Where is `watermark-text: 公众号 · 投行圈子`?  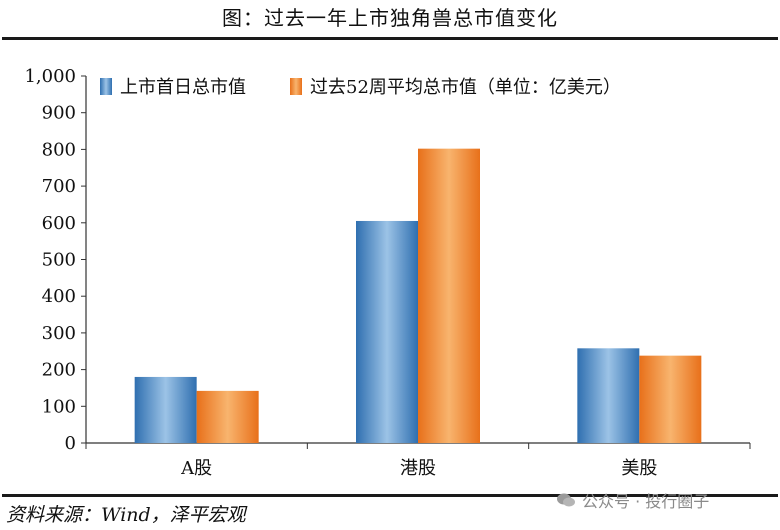 watermark-text: 公众号 · 投行圈子 is located at coordinates (646, 501).